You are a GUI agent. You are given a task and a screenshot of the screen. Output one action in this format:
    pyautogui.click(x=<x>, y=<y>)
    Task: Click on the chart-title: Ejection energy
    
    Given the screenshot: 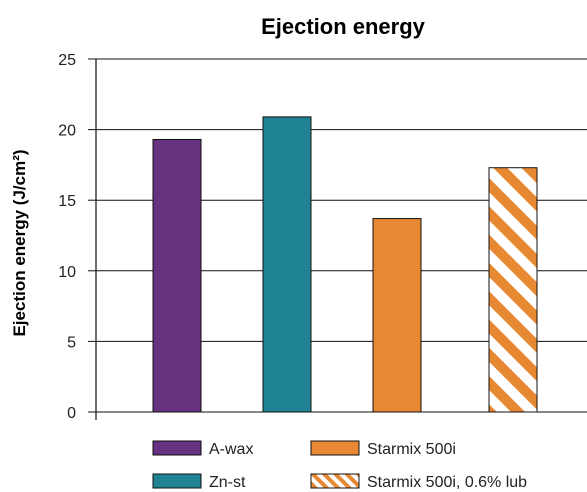 What is the action you would take?
    pyautogui.click(x=343, y=26)
    